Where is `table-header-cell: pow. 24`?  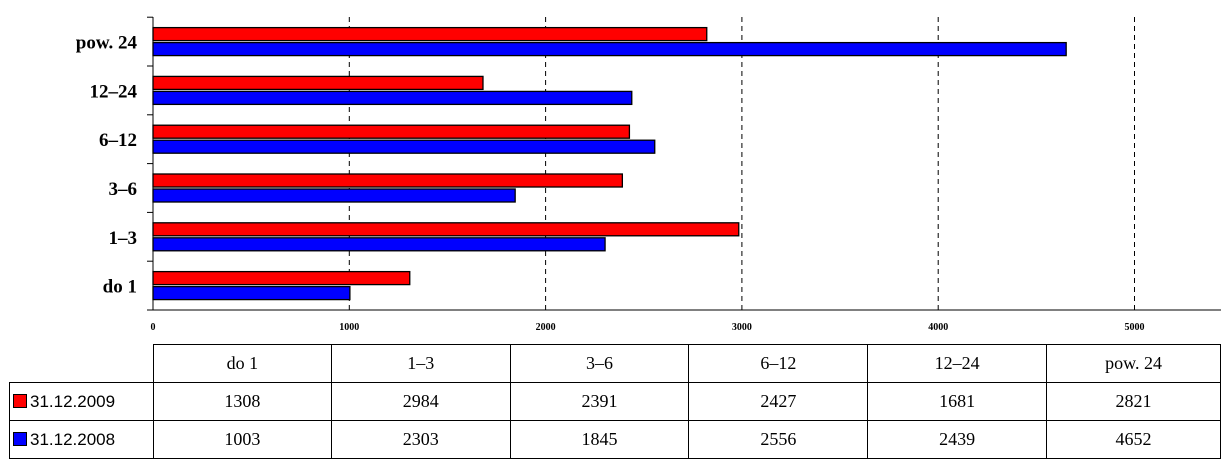
table-header-cell: pow. 24 is located at coordinates (1133, 363).